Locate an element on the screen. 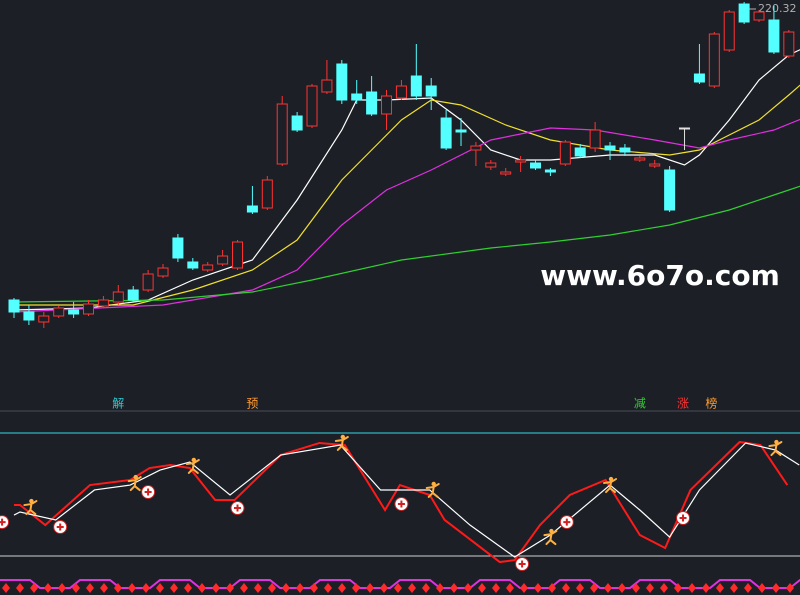 The height and width of the screenshot is (595, 800). signal-marker: 预 is located at coordinates (252, 404).